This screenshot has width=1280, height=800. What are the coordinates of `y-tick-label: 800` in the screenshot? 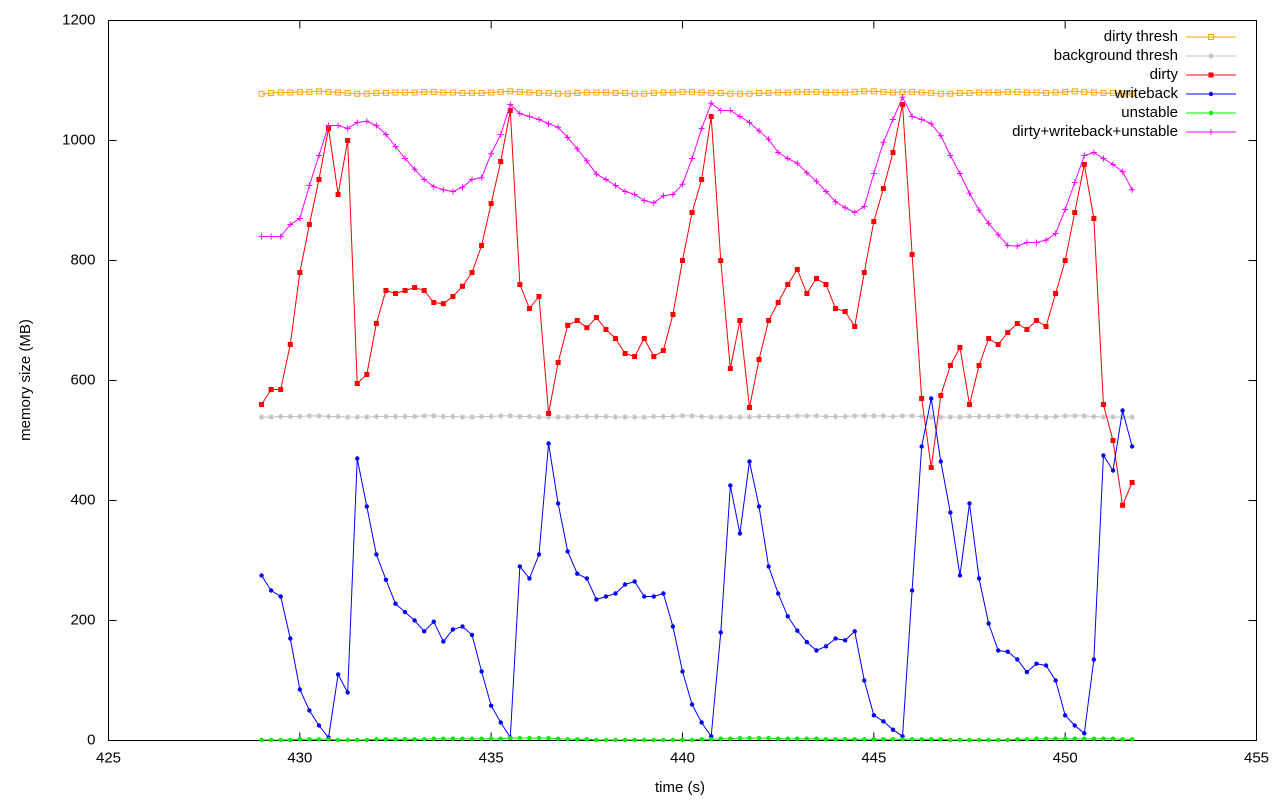 It's located at (82, 259).